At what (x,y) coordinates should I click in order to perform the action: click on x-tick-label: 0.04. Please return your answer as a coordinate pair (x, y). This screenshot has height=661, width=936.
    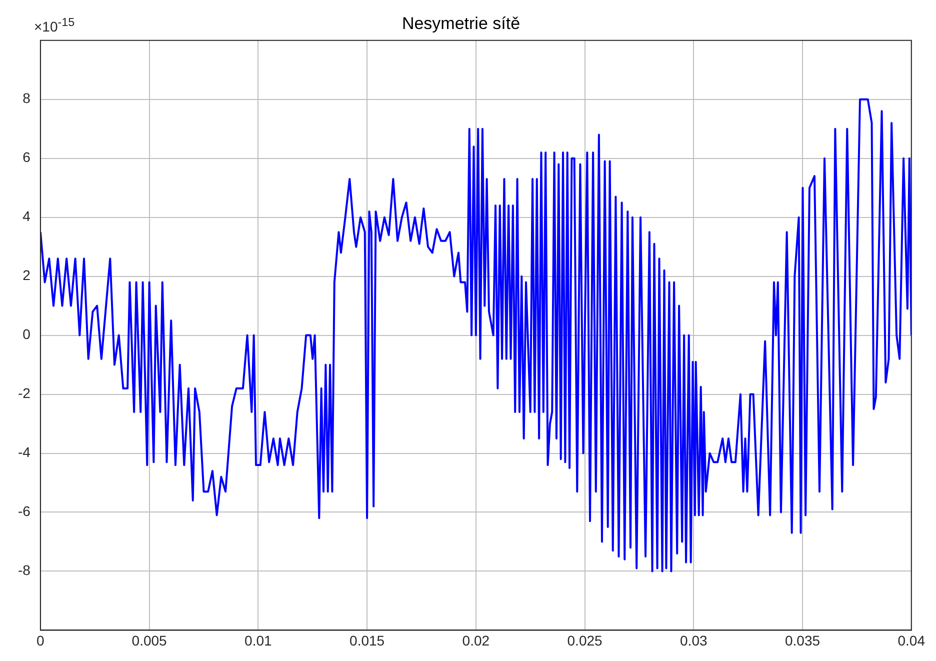
    Looking at the image, I should click on (912, 640).